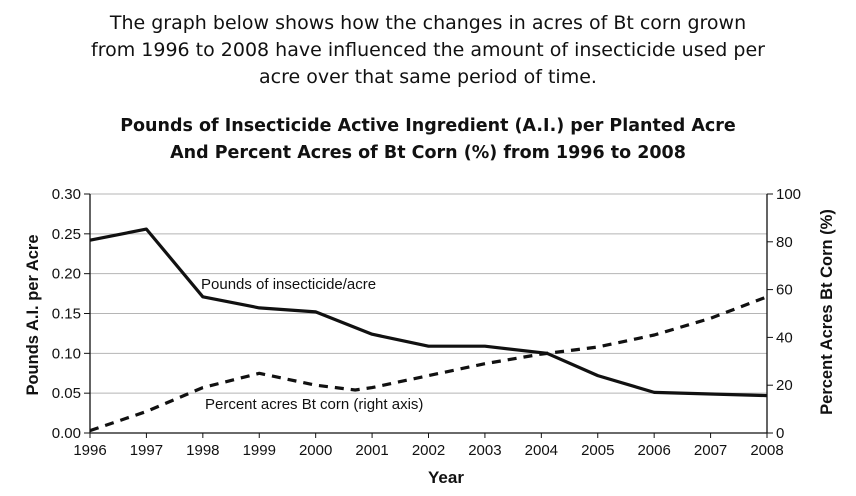 This screenshot has width=856, height=496. What do you see at coordinates (66, 314) in the screenshot?
I see `y-left-tick-label: 0.15` at bounding box center [66, 314].